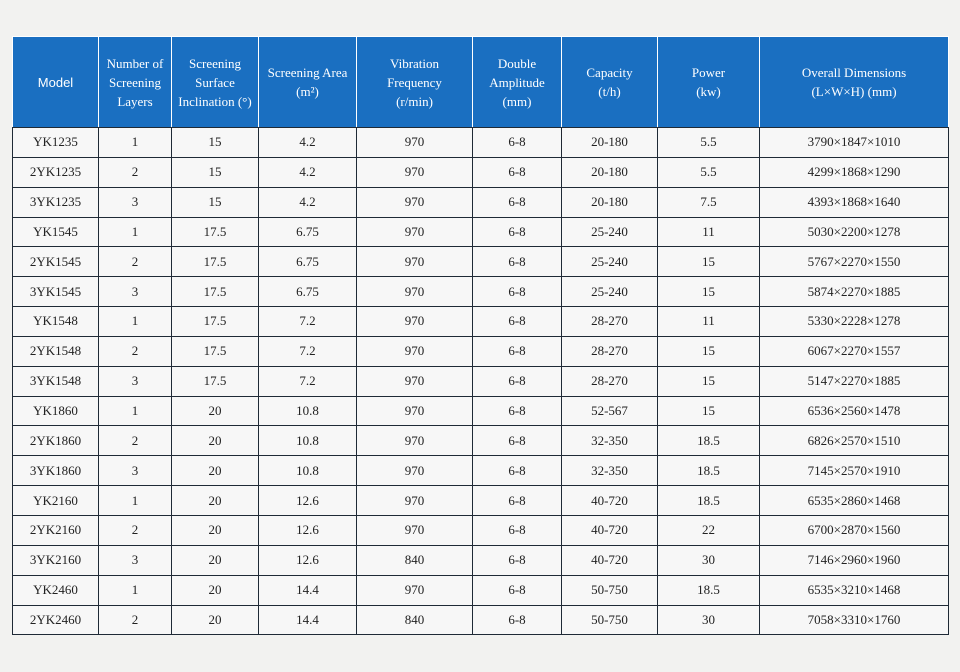  What do you see at coordinates (135, 500) in the screenshot?
I see `cell-layers: 1` at bounding box center [135, 500].